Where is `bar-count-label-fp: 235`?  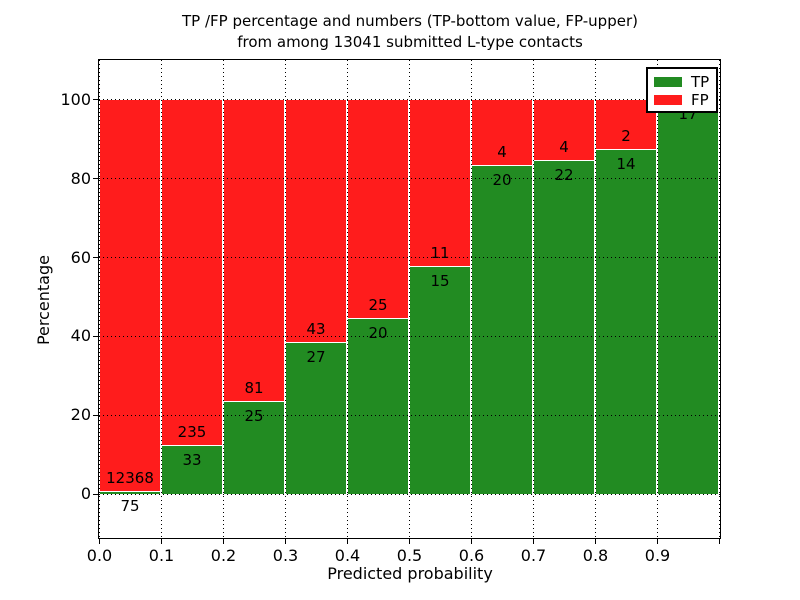 bar-count-label-fp: 235 is located at coordinates (192, 432).